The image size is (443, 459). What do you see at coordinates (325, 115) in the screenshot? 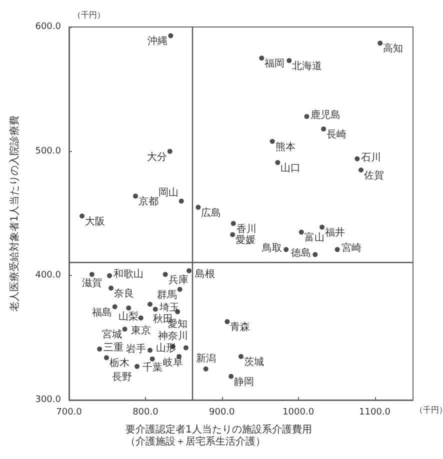
I see `annotation: 鹿児島` at bounding box center [325, 115].